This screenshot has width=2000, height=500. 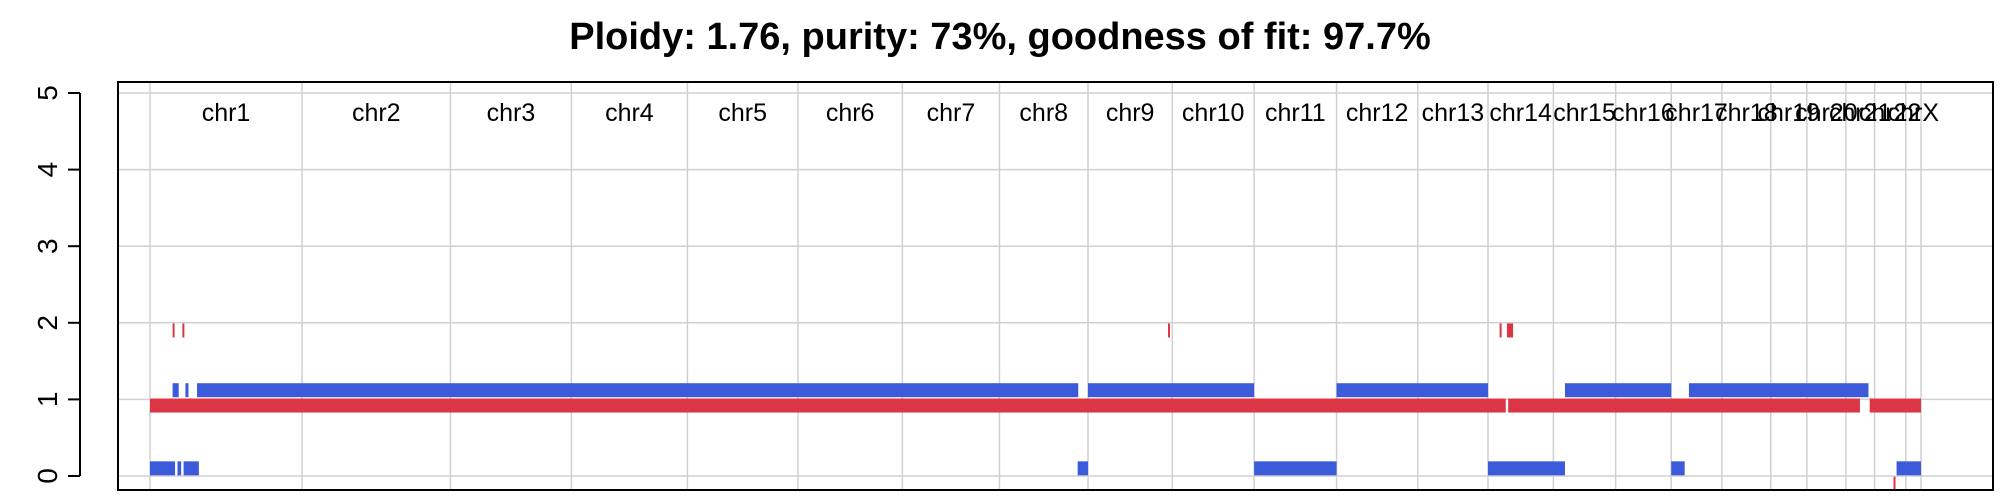 What do you see at coordinates (951, 113) in the screenshot?
I see `chromosome-label: chr7` at bounding box center [951, 113].